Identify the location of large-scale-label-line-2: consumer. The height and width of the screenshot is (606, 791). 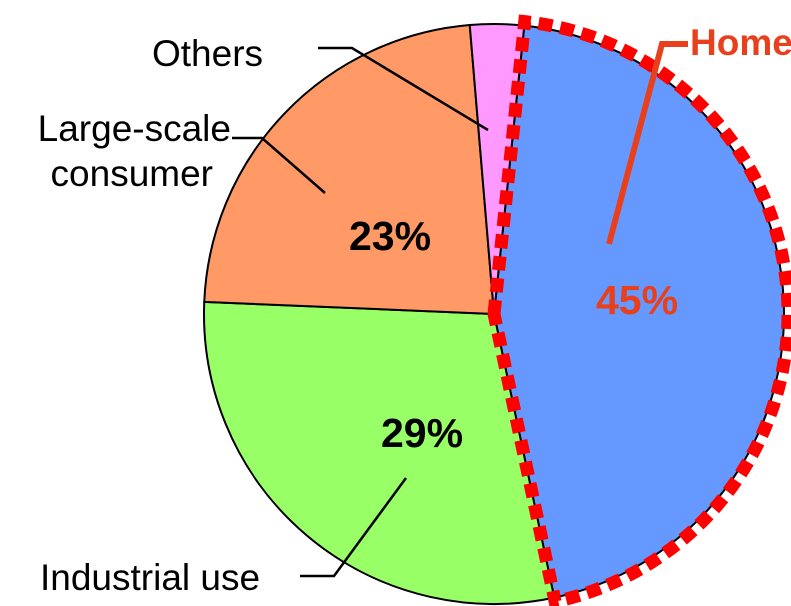
(132, 173).